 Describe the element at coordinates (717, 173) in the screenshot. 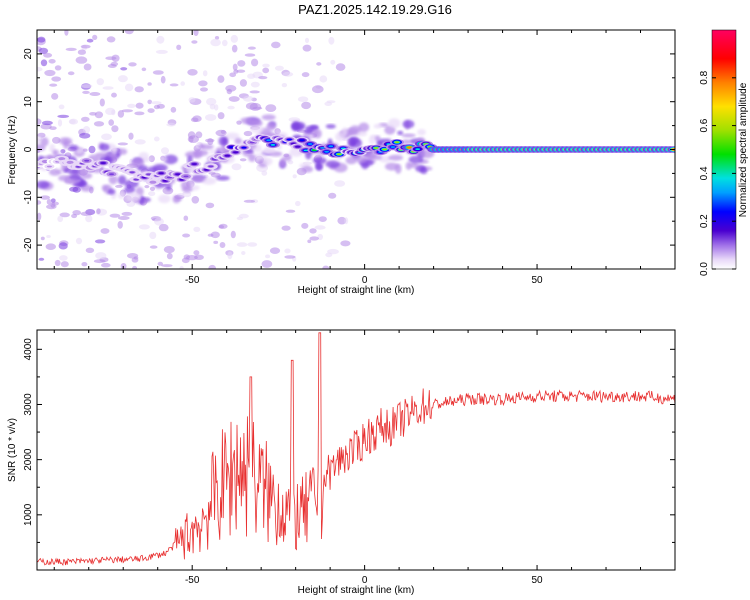

I see `colorbar-ticks: 0.0 0.2 0.4 0.6 0.8` at that location.